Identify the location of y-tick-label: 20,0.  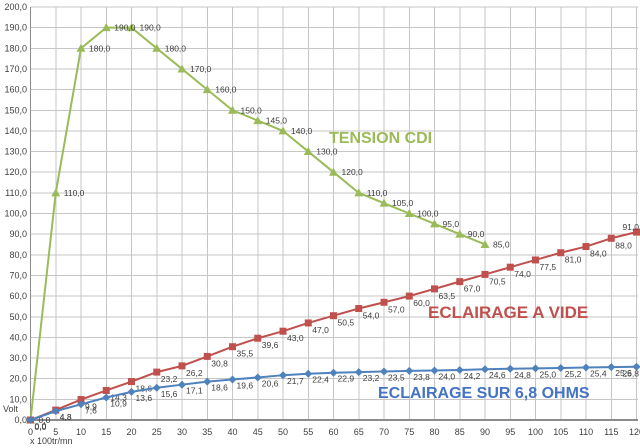
(18, 379).